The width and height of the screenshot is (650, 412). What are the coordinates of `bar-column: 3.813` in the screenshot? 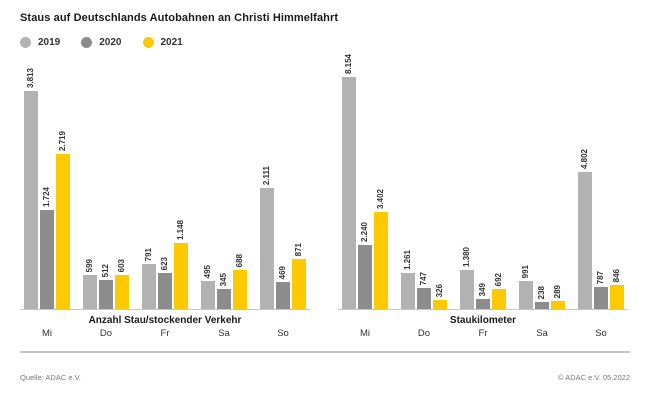 It's located at (31, 188).